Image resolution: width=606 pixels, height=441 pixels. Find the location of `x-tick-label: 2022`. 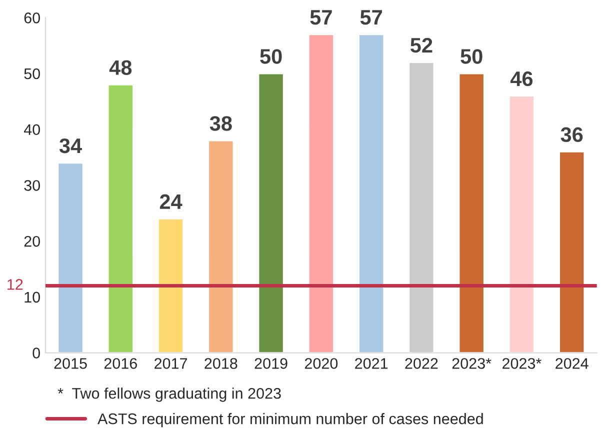

x-tick-label: 2022 is located at coordinates (421, 363).